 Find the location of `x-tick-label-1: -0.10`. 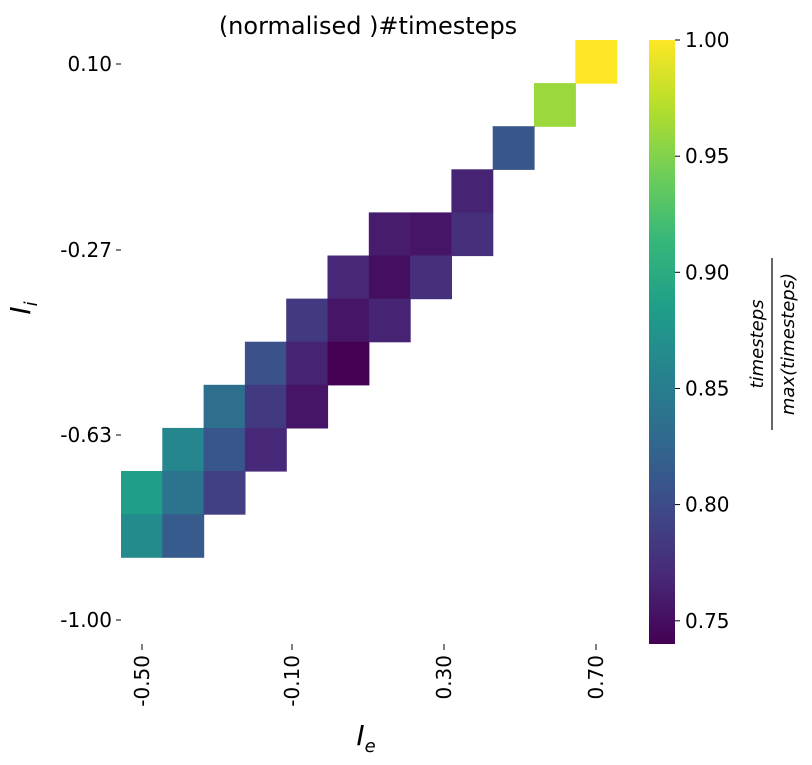

x-tick-label-1: -0.10 is located at coordinates (292, 681).